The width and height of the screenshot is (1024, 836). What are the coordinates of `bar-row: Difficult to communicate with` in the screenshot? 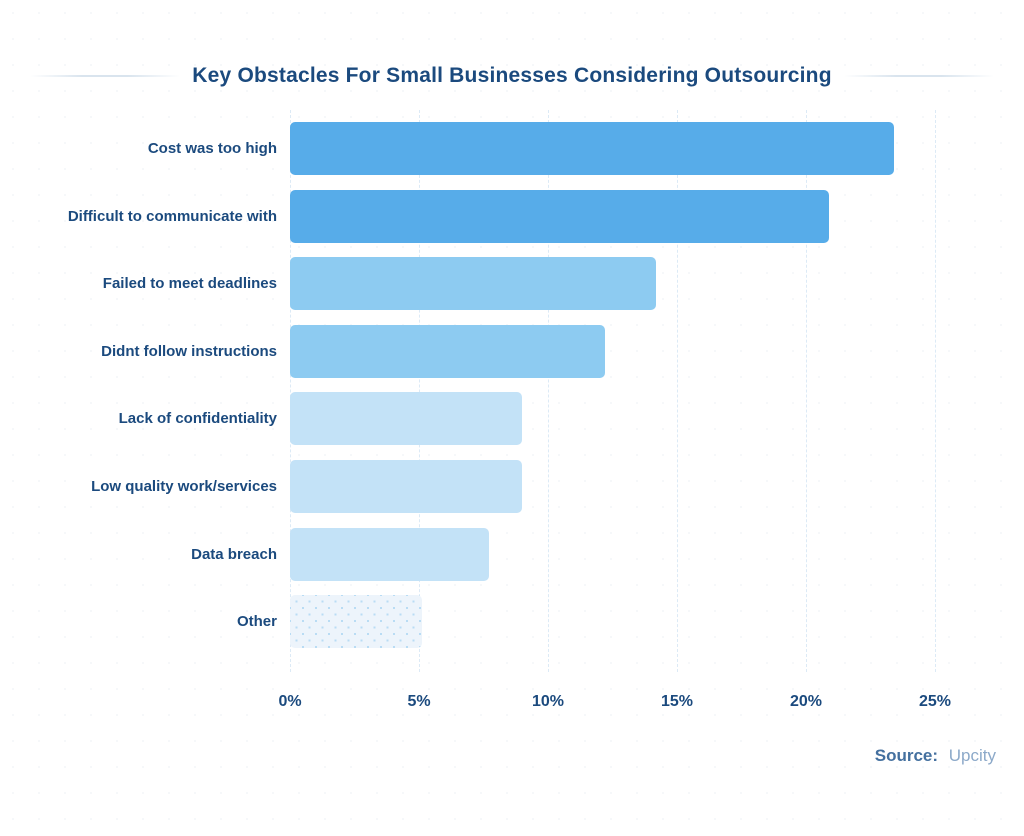 It's located at (512, 216).